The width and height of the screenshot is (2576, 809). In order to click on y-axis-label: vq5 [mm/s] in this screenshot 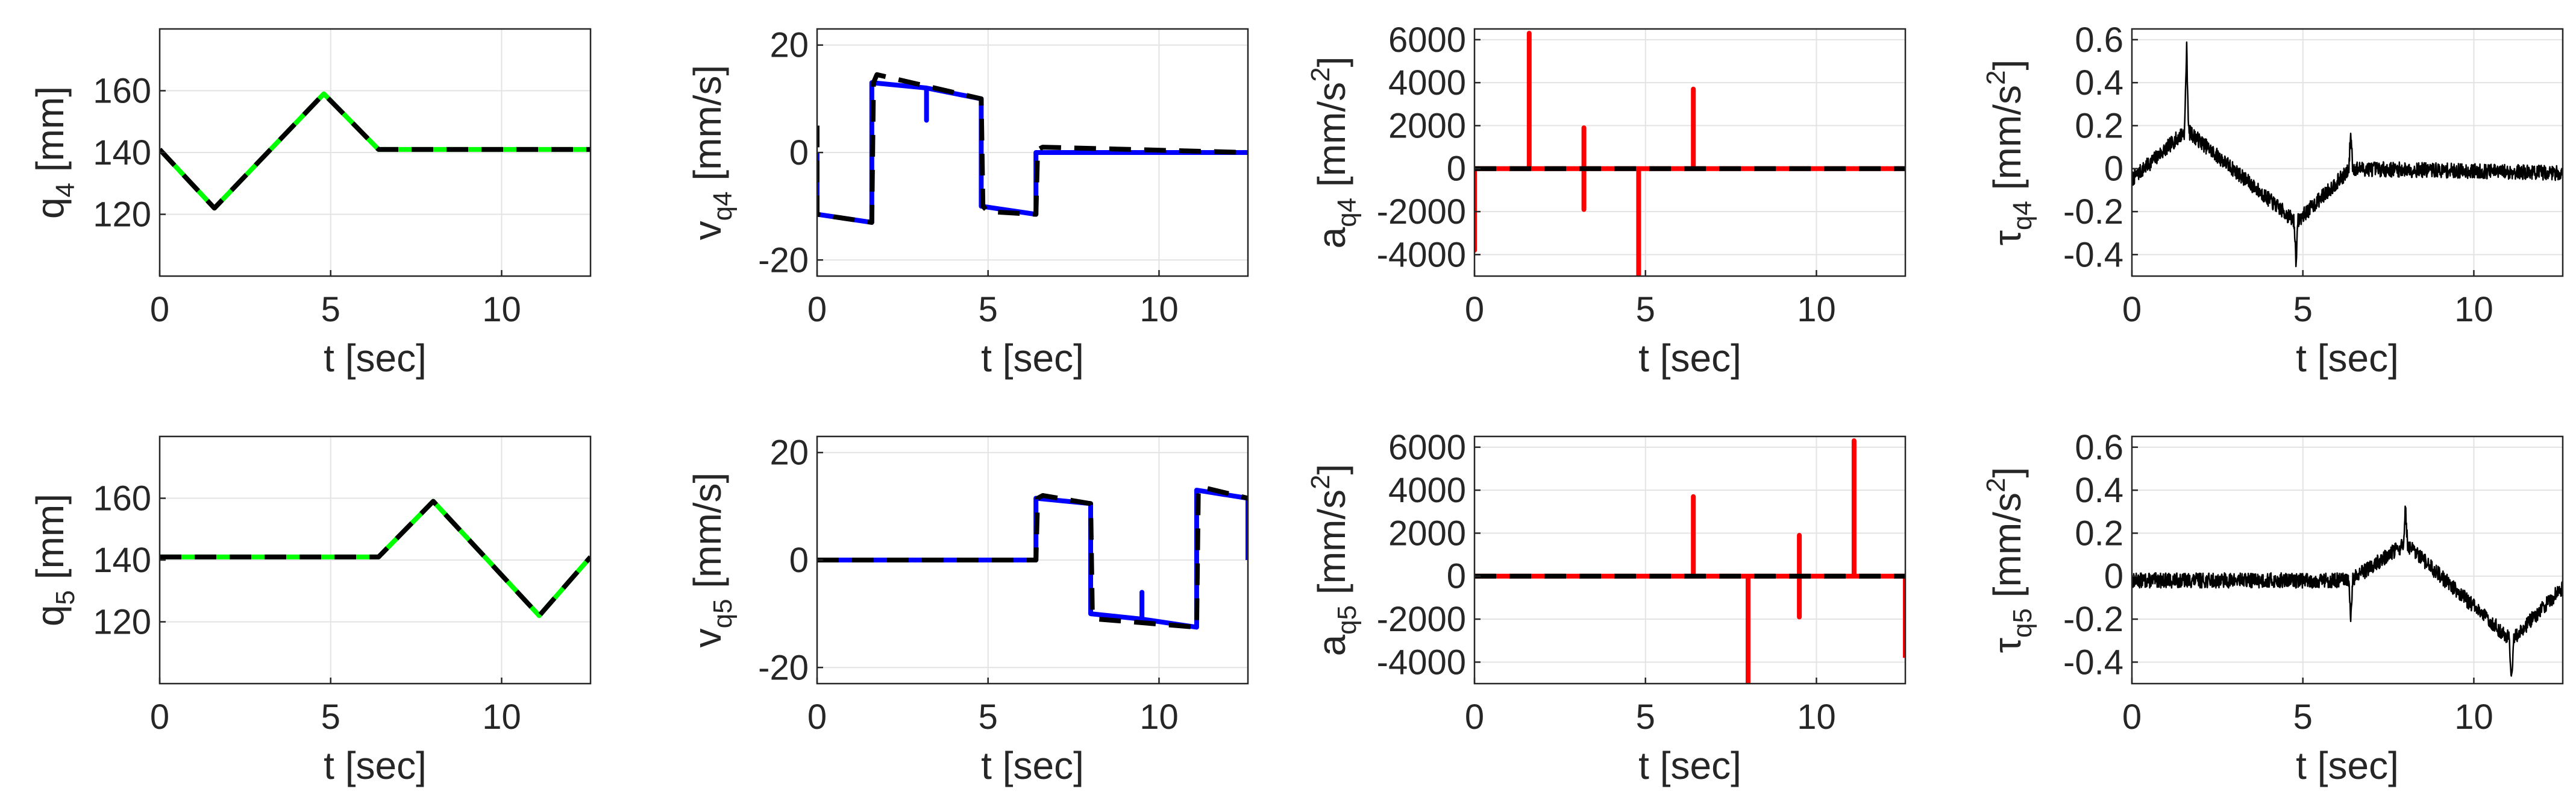, I will do `click(712, 560)`.